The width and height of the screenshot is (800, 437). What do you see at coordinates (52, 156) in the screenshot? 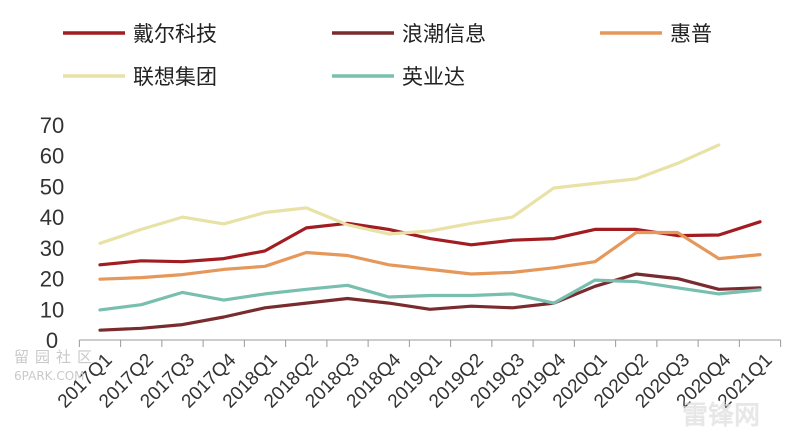
I see `y-tick-label: 60` at bounding box center [52, 156].